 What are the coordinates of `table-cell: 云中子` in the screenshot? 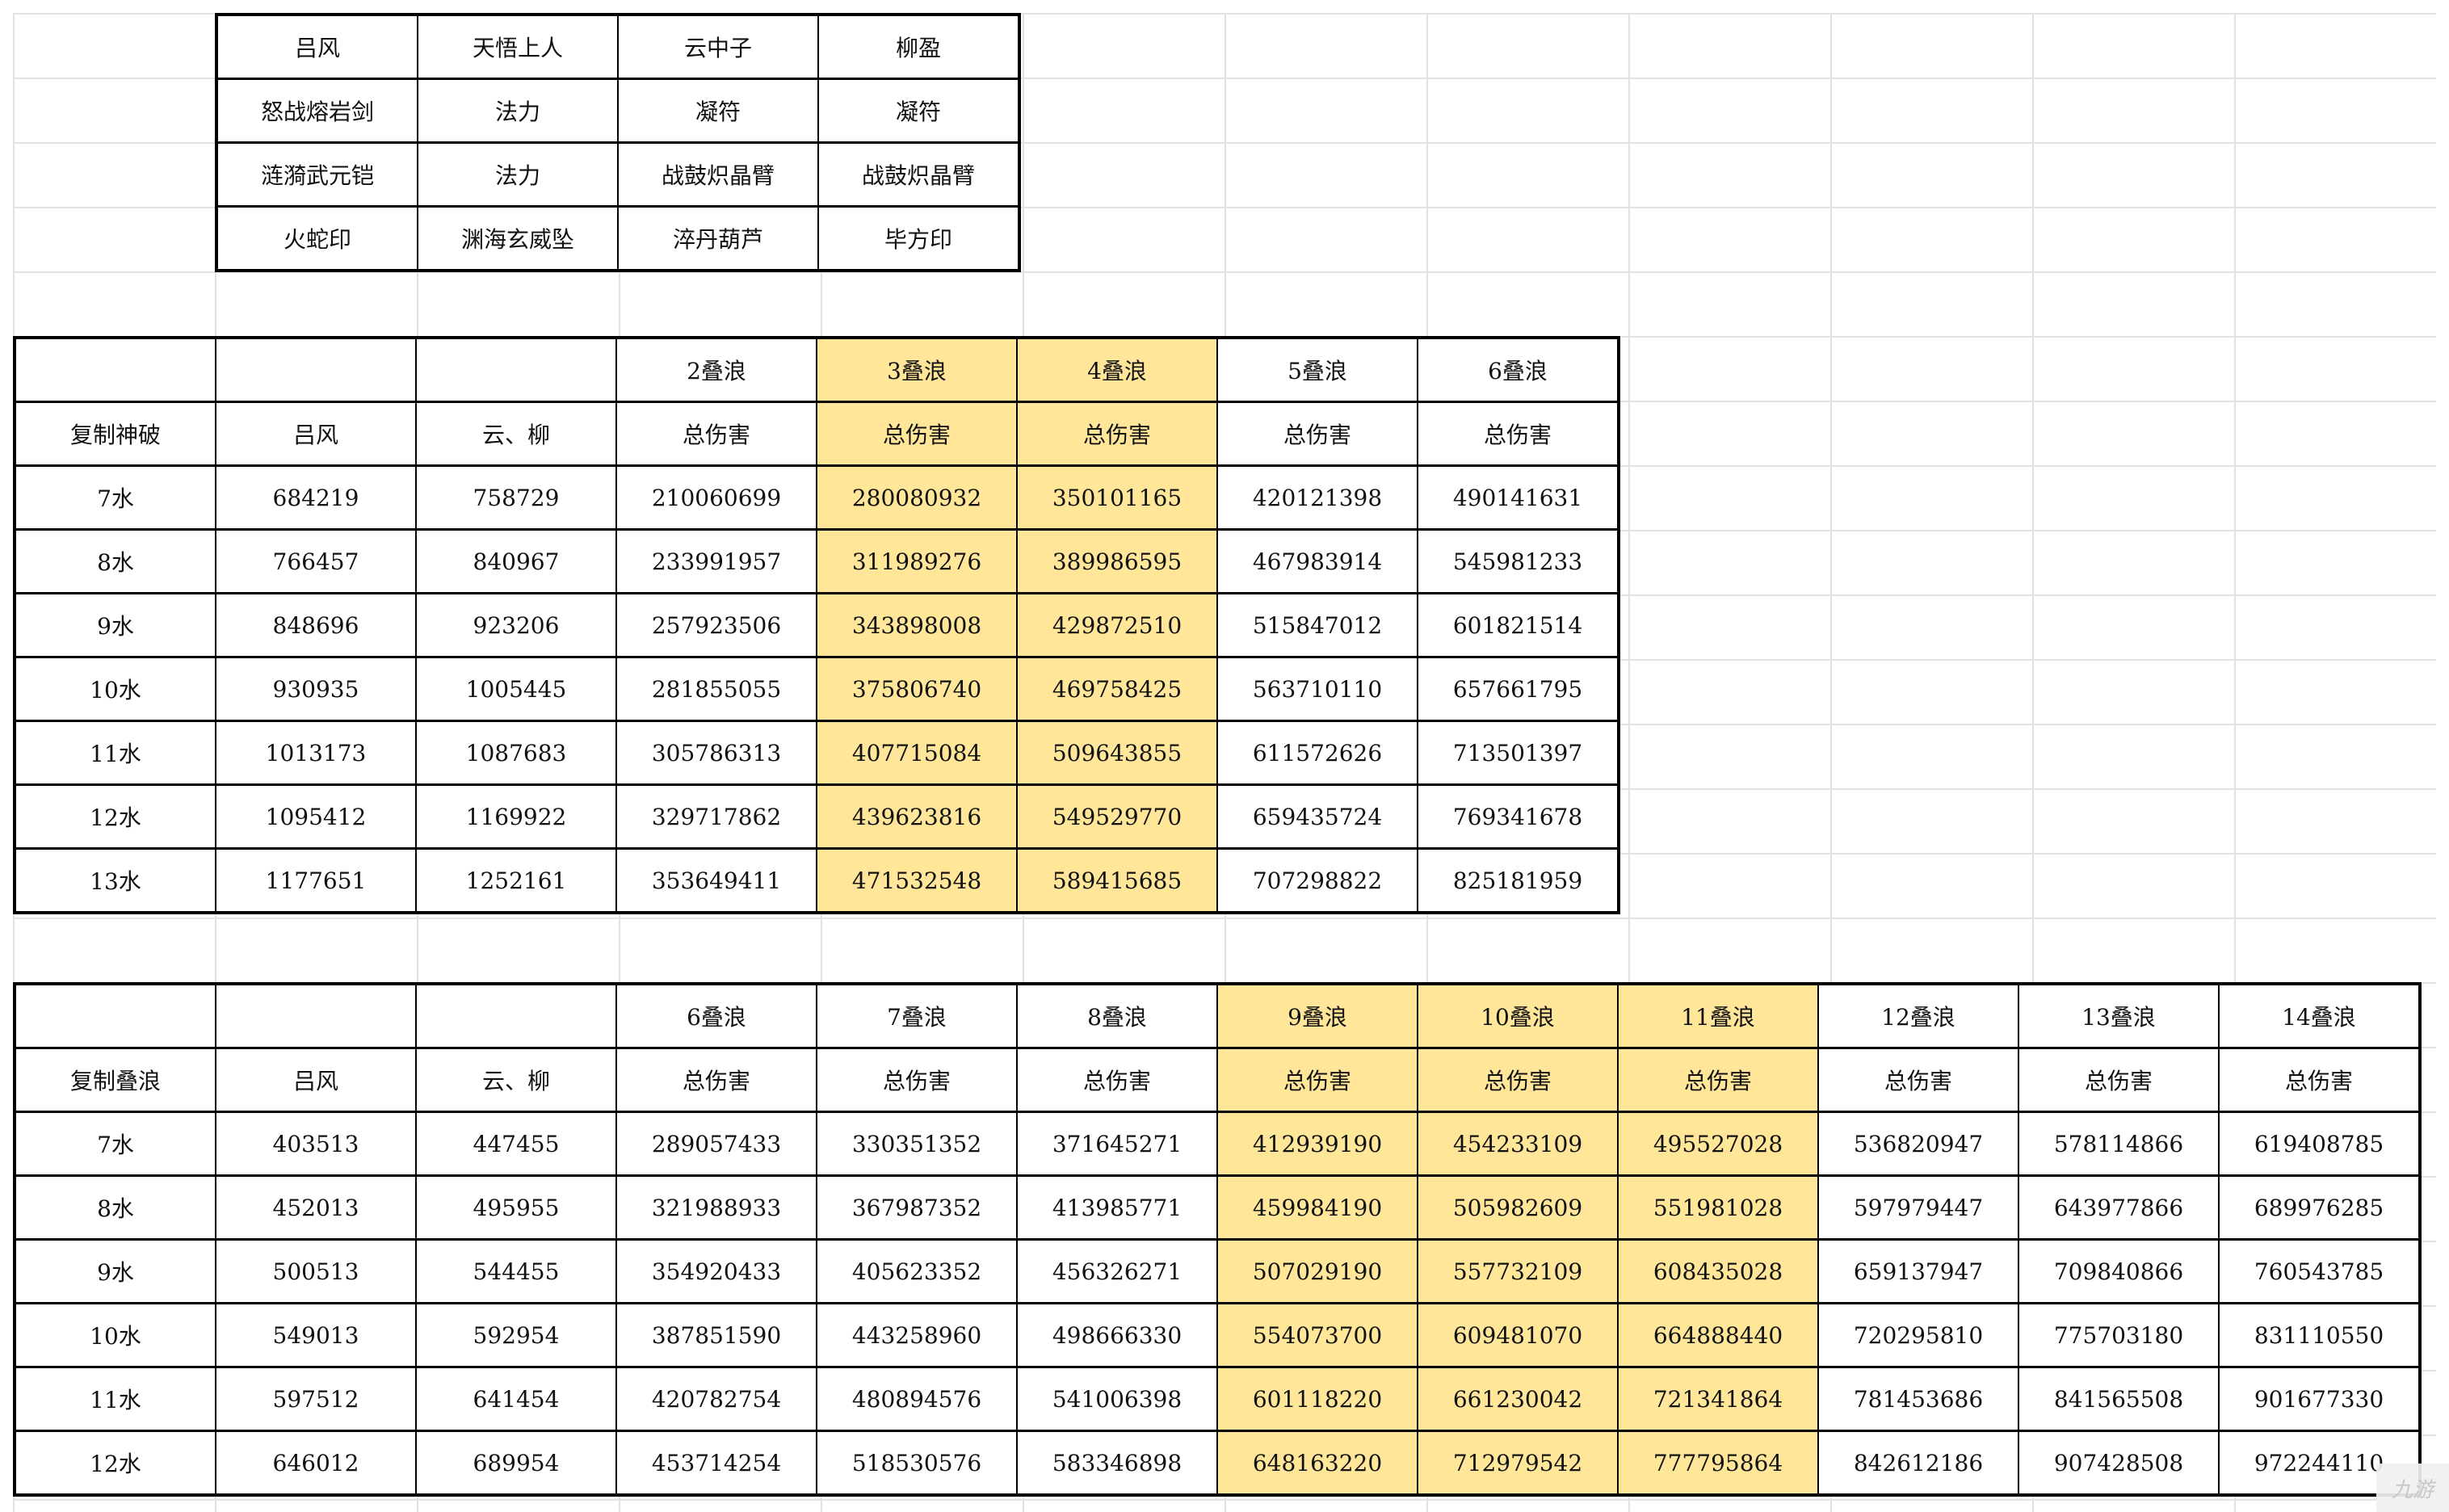 It's located at (718, 47).